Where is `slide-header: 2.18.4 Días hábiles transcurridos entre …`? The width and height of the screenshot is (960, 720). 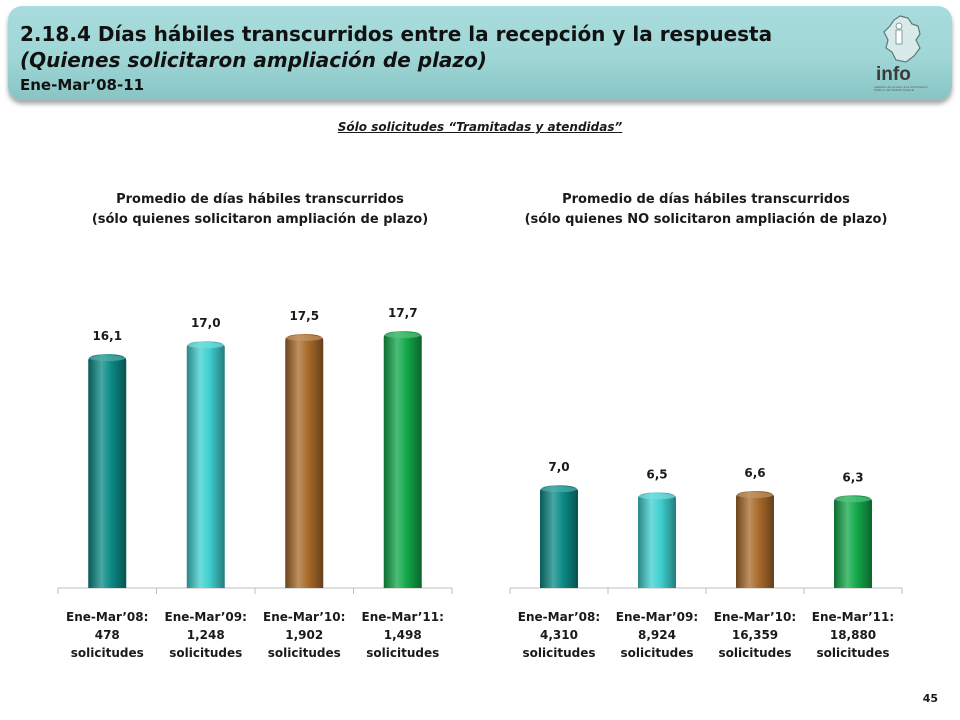 slide-header: 2.18.4 Días hábiles transcurridos entre … is located at coordinates (480, 53).